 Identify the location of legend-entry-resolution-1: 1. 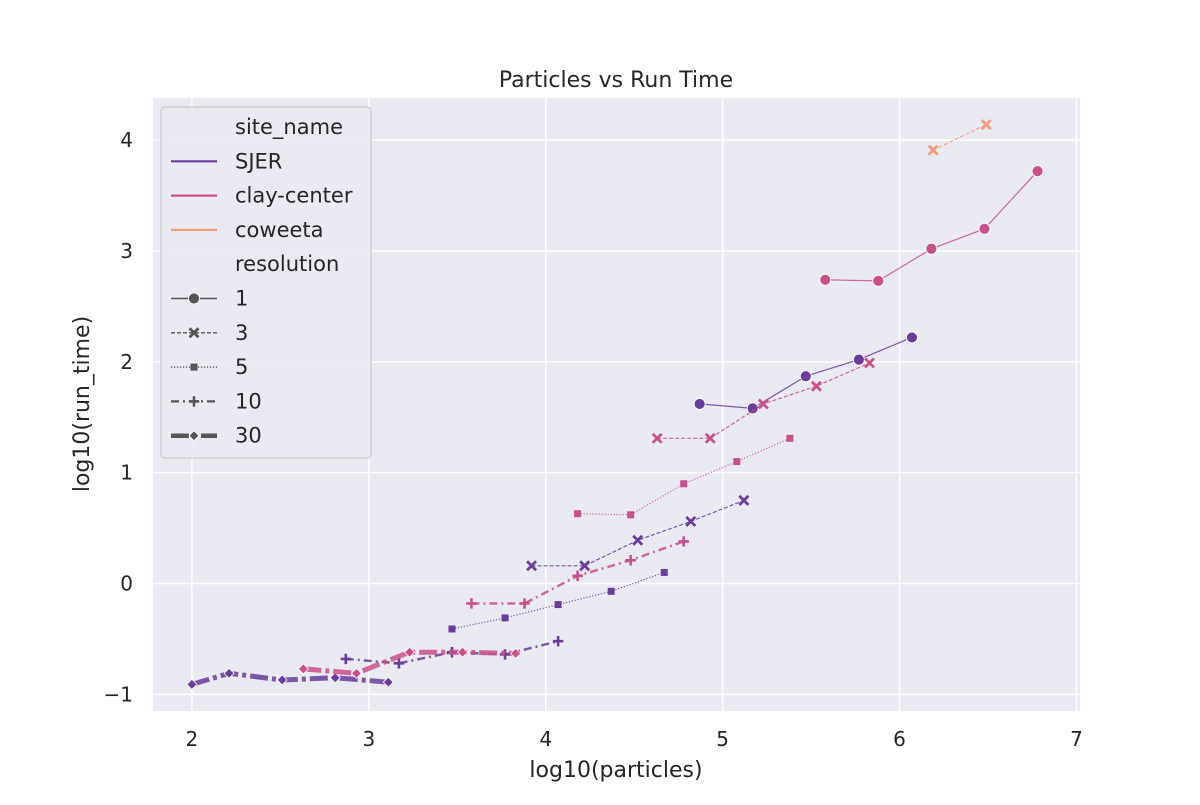
(241, 299).